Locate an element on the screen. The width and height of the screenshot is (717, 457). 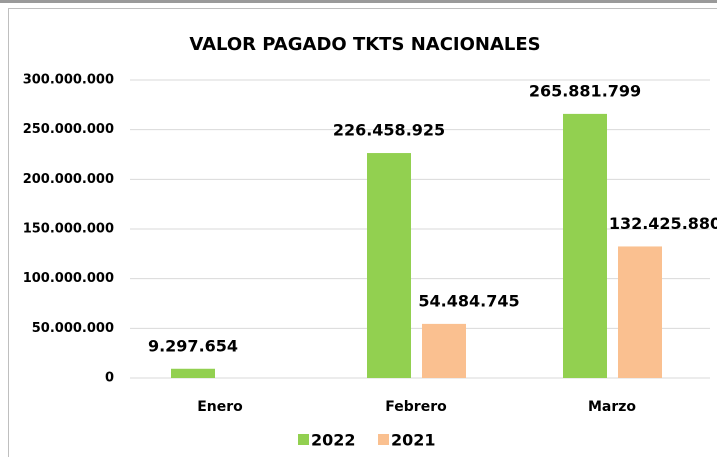
x-tick-label: Marzo is located at coordinates (612, 407).